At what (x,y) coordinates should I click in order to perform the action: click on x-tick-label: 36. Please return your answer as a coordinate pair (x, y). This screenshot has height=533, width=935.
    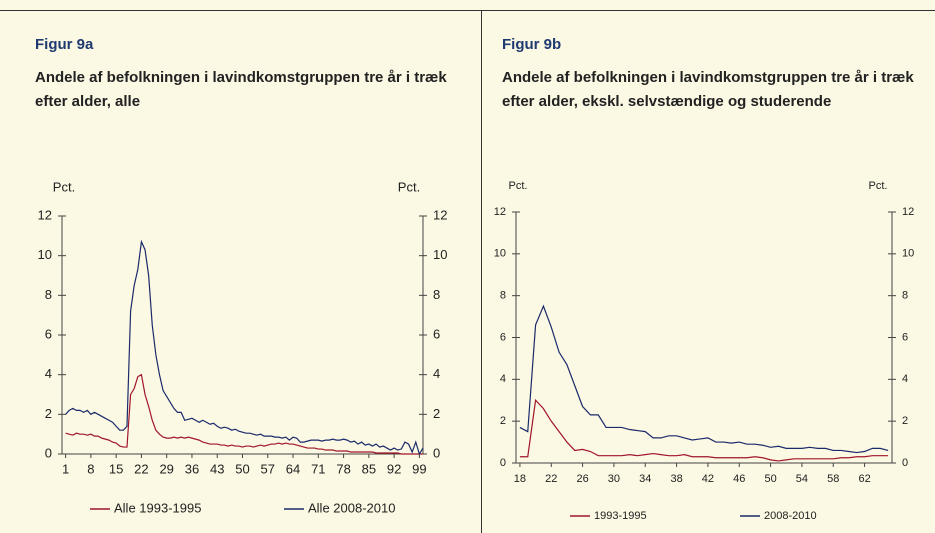
    Looking at the image, I should click on (192, 468).